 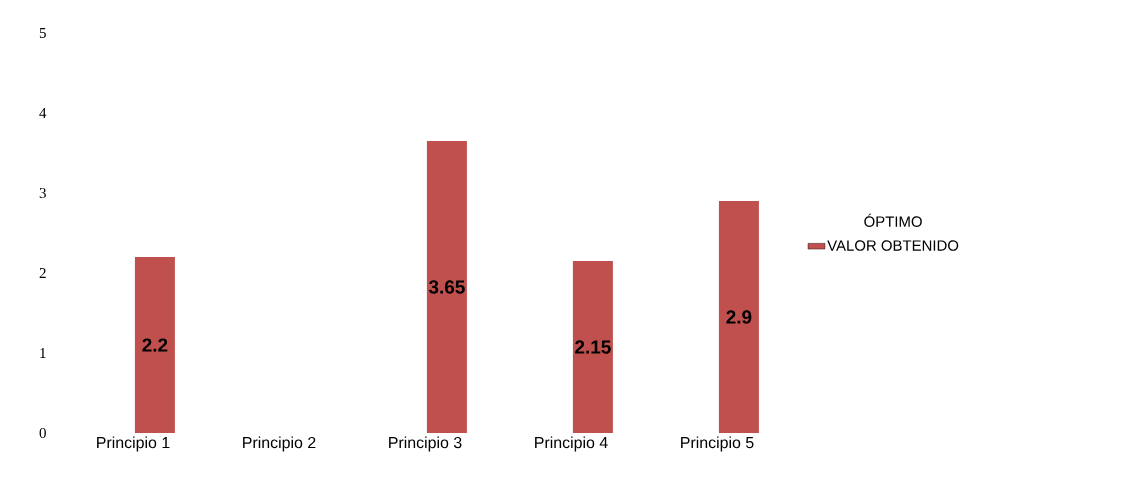 I want to click on data-label: 2.15, so click(x=593, y=347).